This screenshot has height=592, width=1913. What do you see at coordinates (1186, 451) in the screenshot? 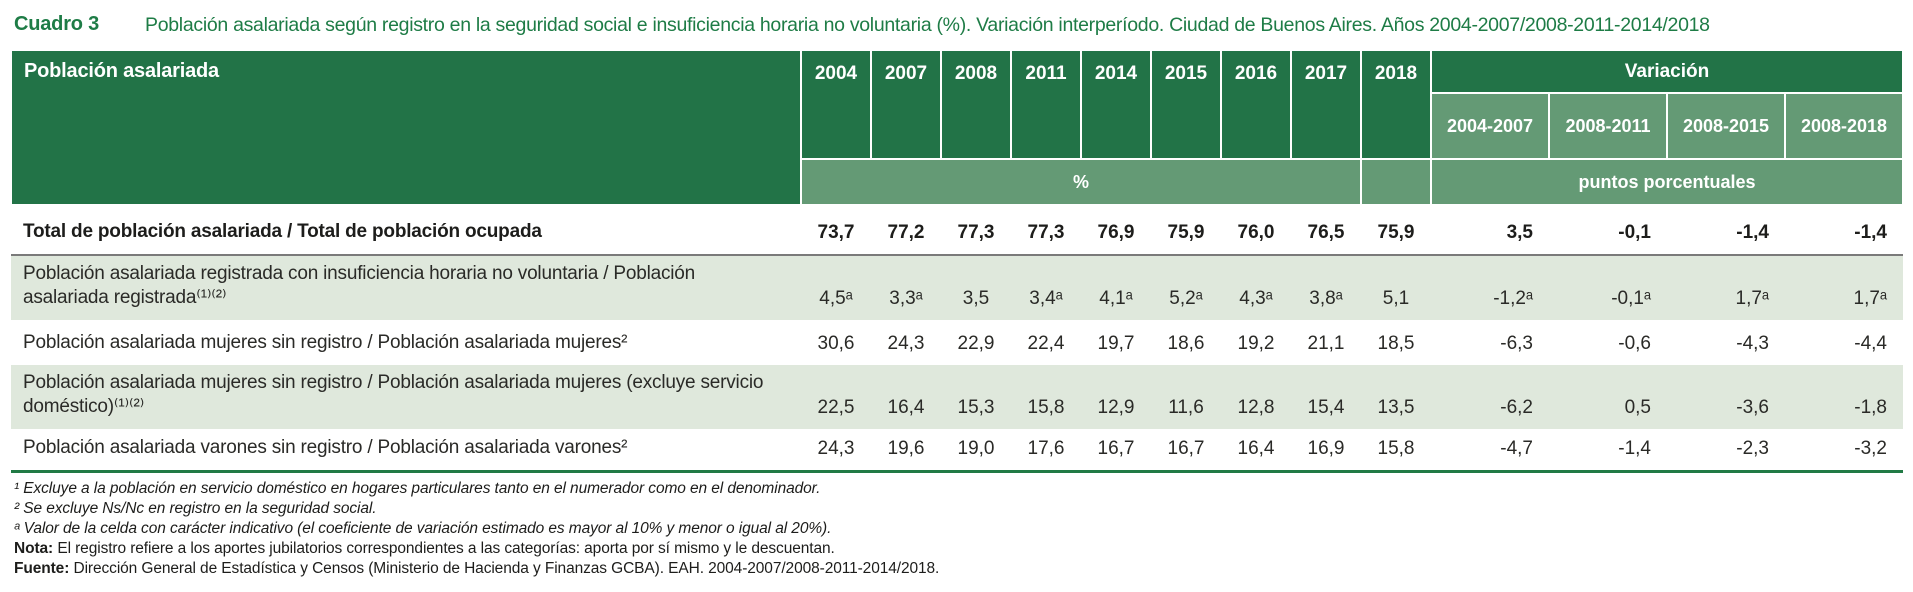
I see `year-value-cell: 16,7` at bounding box center [1186, 451].